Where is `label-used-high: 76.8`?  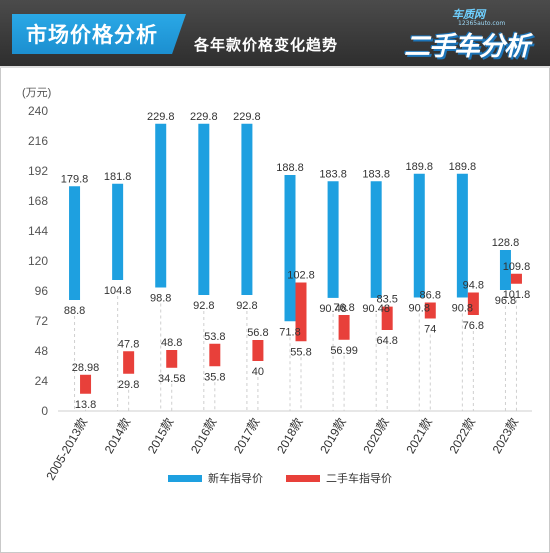 label-used-high: 76.8 is located at coordinates (343, 308).